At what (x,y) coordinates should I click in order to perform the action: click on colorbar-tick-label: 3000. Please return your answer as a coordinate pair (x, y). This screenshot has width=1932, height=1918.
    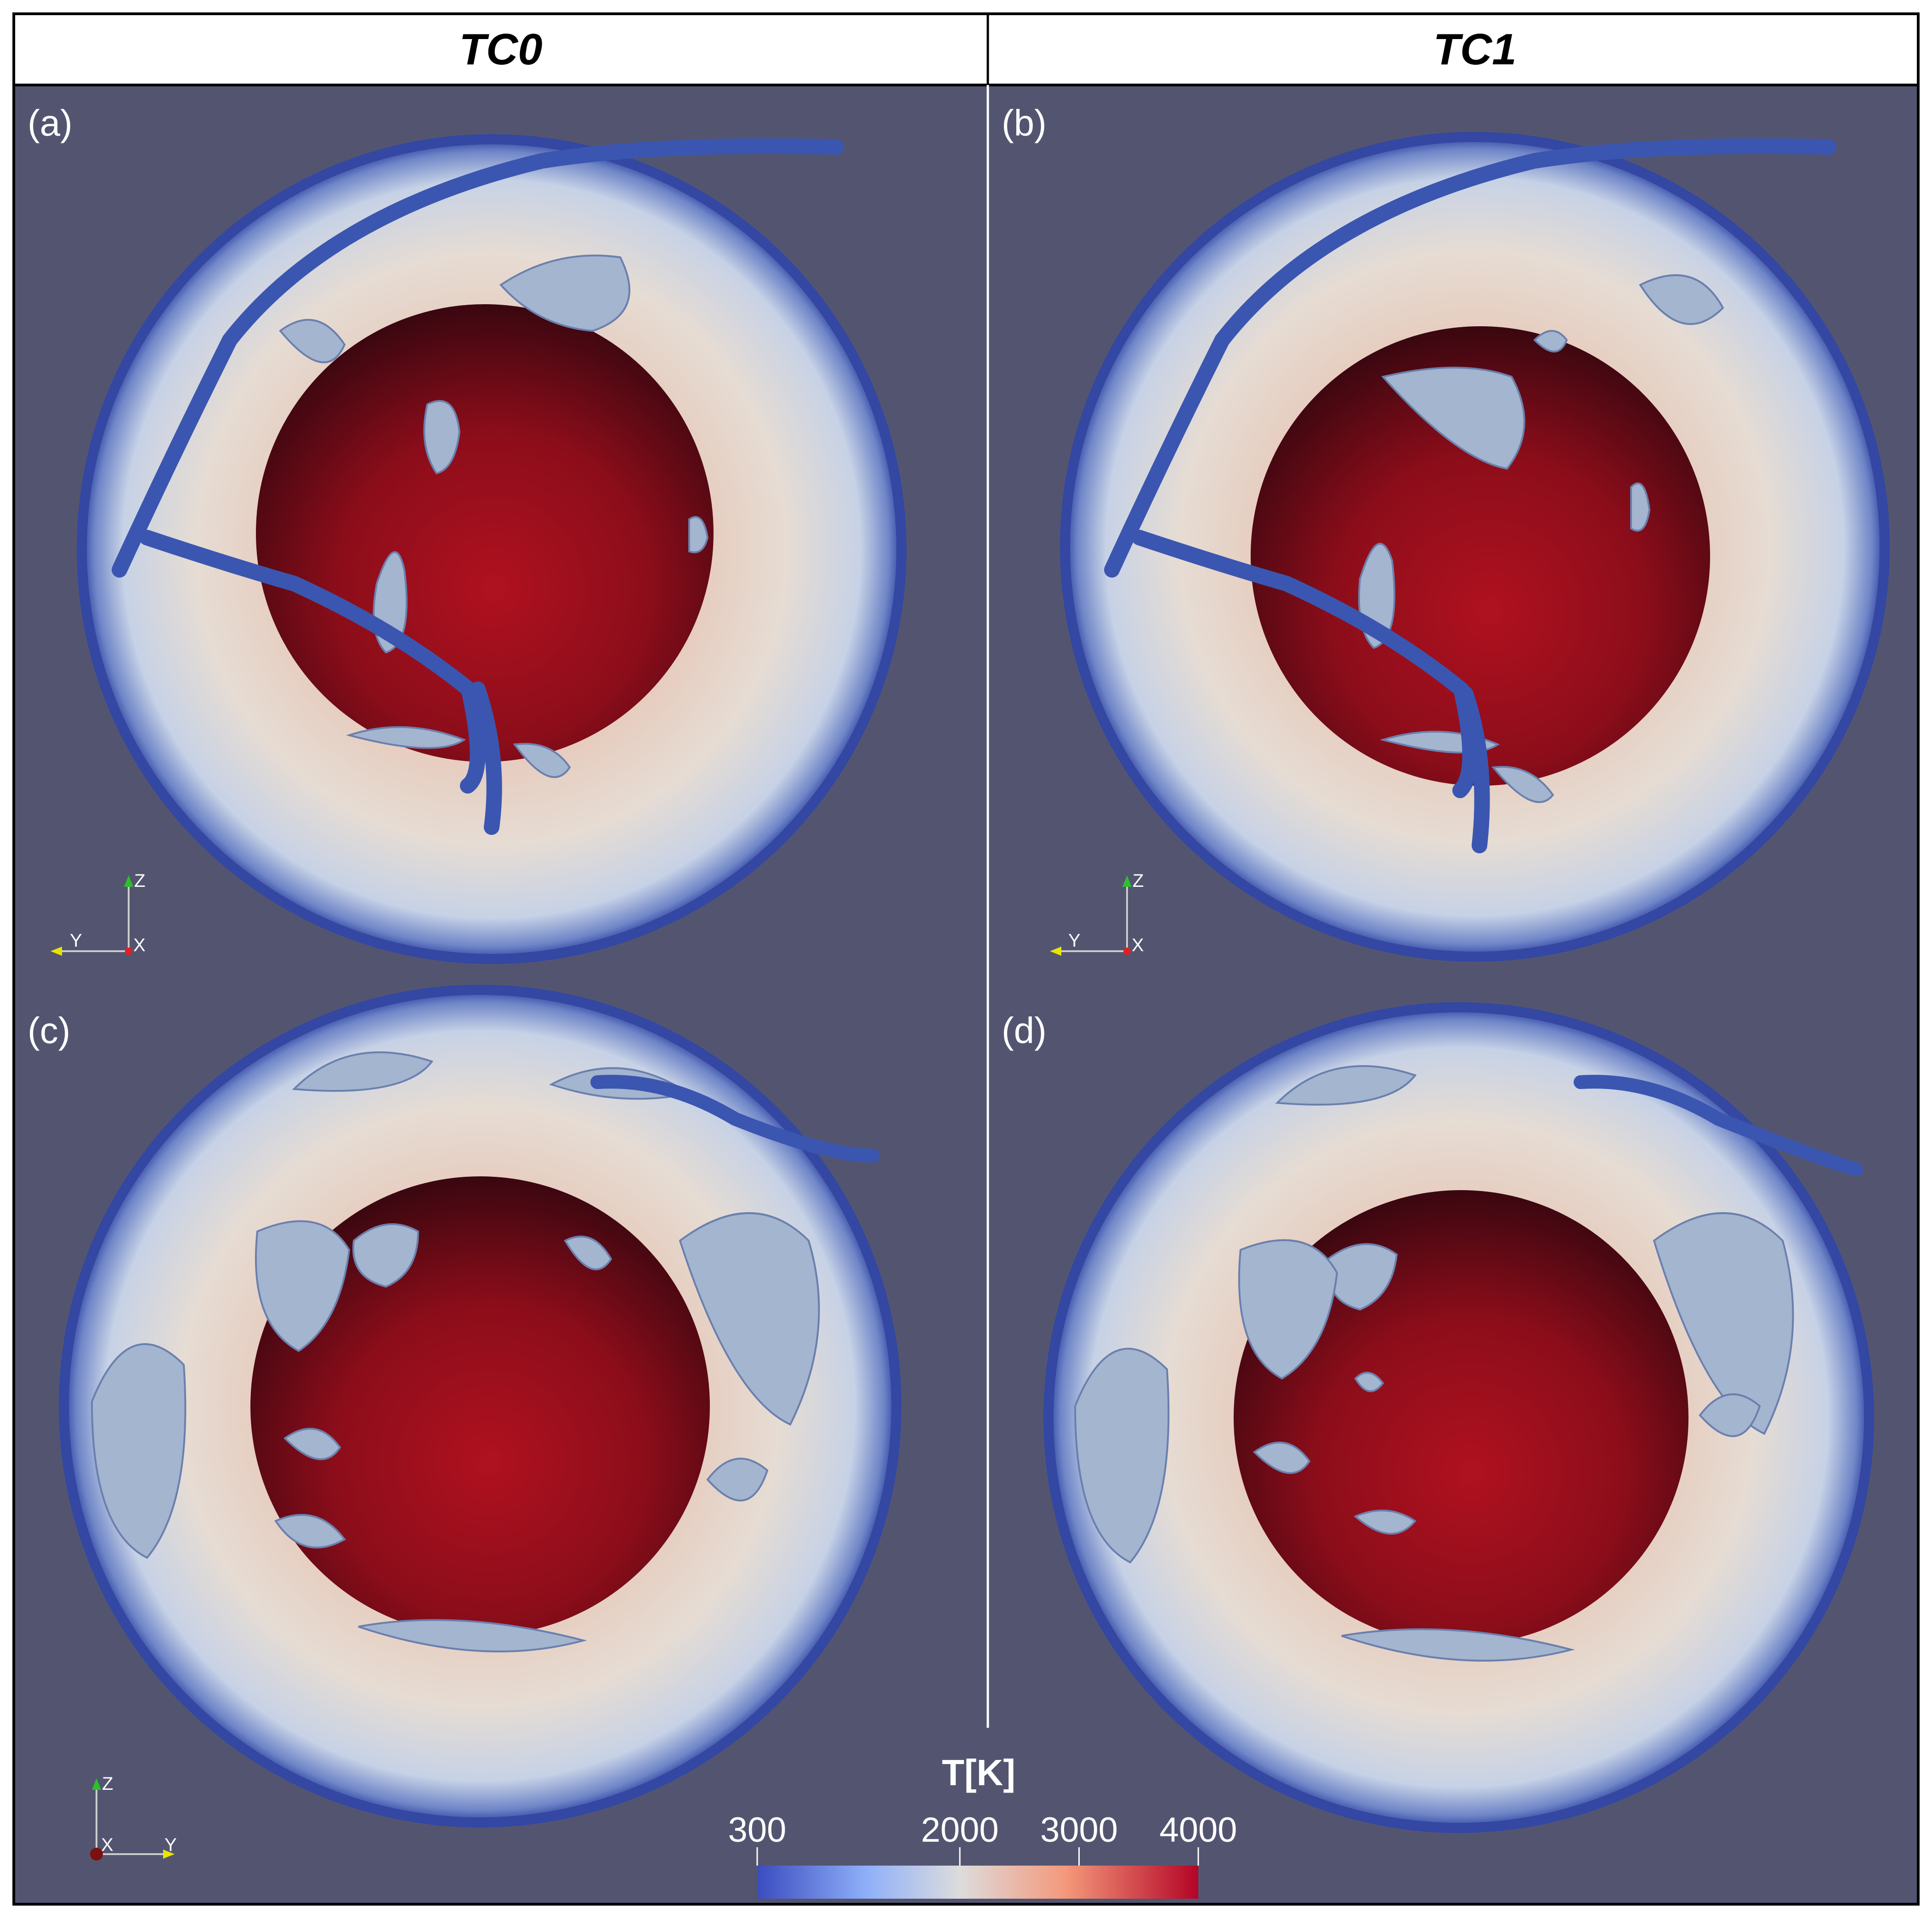
    Looking at the image, I should click on (1079, 1830).